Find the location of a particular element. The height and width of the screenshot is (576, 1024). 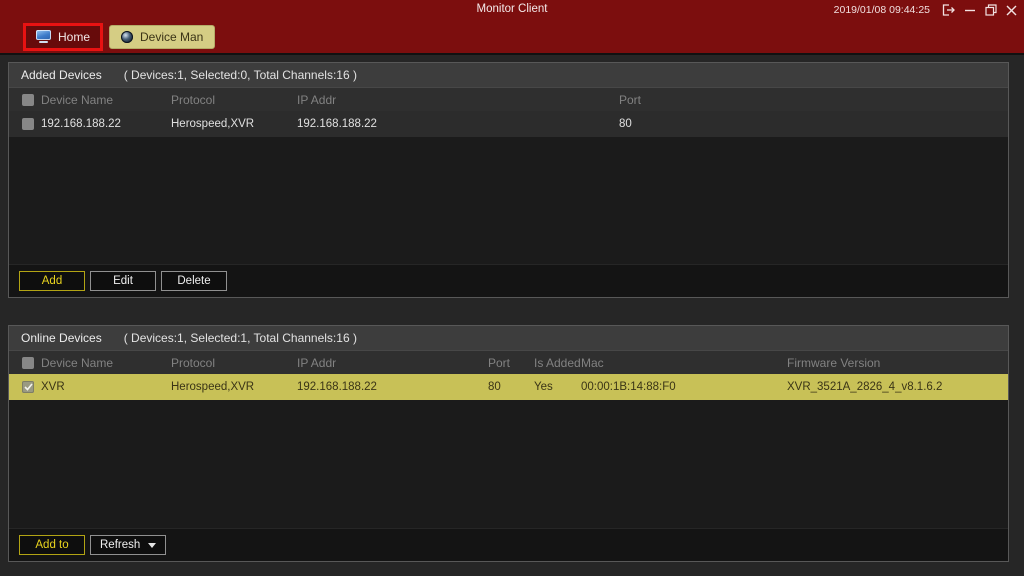

cell-is-added: Yes is located at coordinates (543, 387).